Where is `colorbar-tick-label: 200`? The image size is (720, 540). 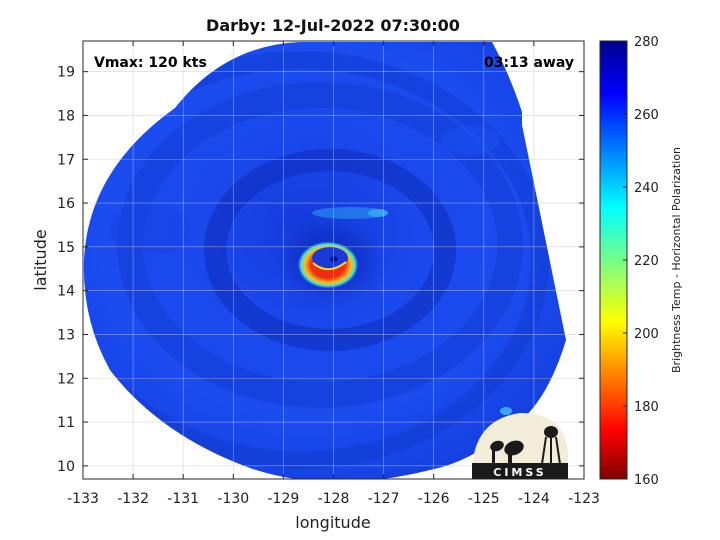
colorbar-tick-label: 200 is located at coordinates (646, 334).